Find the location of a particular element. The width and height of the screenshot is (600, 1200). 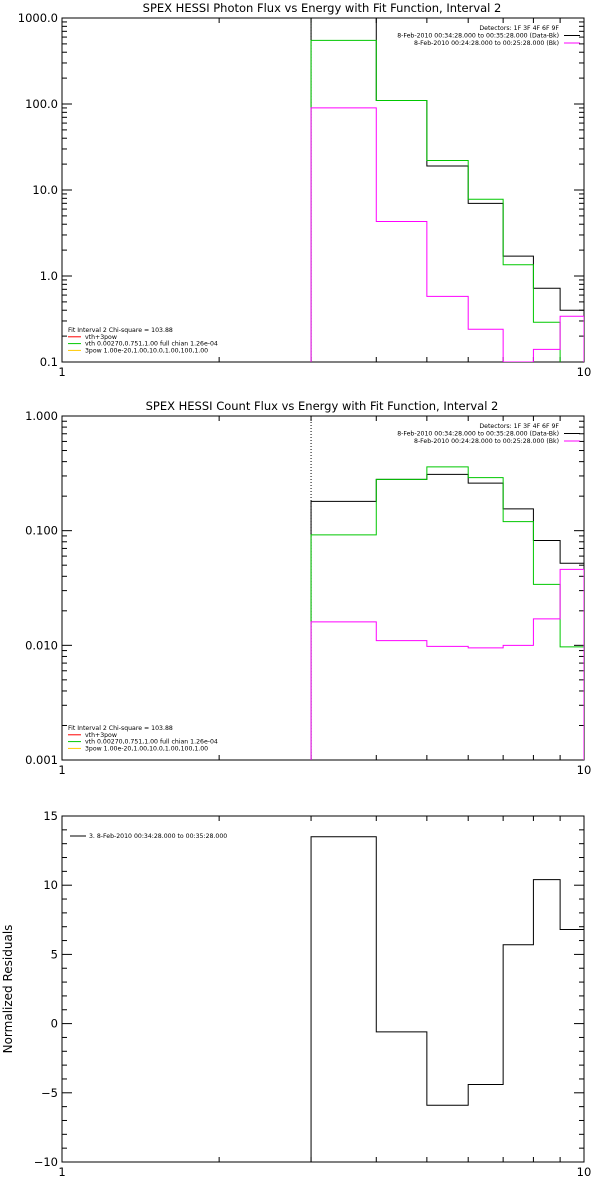

y-tick-label: 0 is located at coordinates (54, 1024).